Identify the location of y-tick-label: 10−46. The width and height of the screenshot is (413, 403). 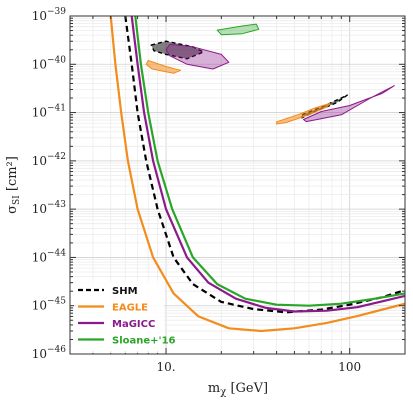
(49, 353).